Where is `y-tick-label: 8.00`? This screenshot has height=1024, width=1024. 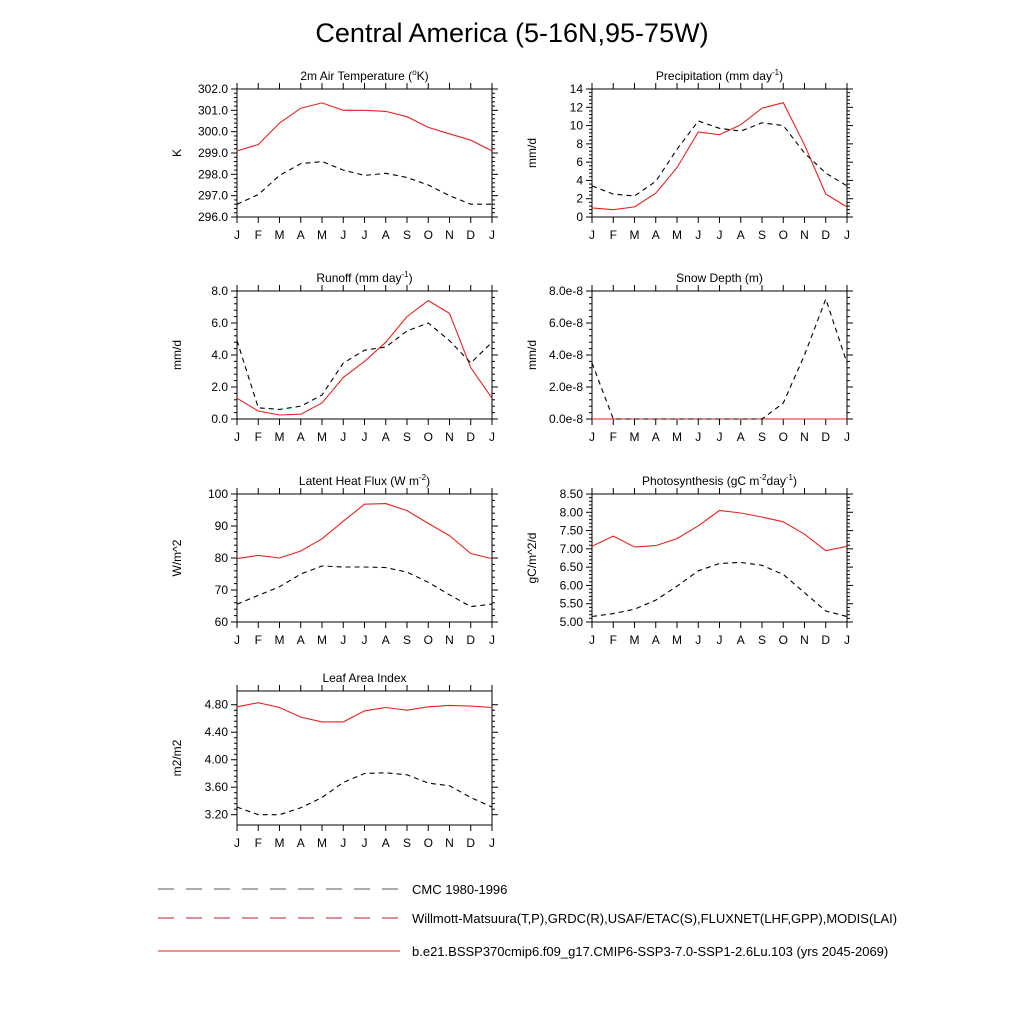
y-tick-label: 8.00 is located at coordinates (572, 512).